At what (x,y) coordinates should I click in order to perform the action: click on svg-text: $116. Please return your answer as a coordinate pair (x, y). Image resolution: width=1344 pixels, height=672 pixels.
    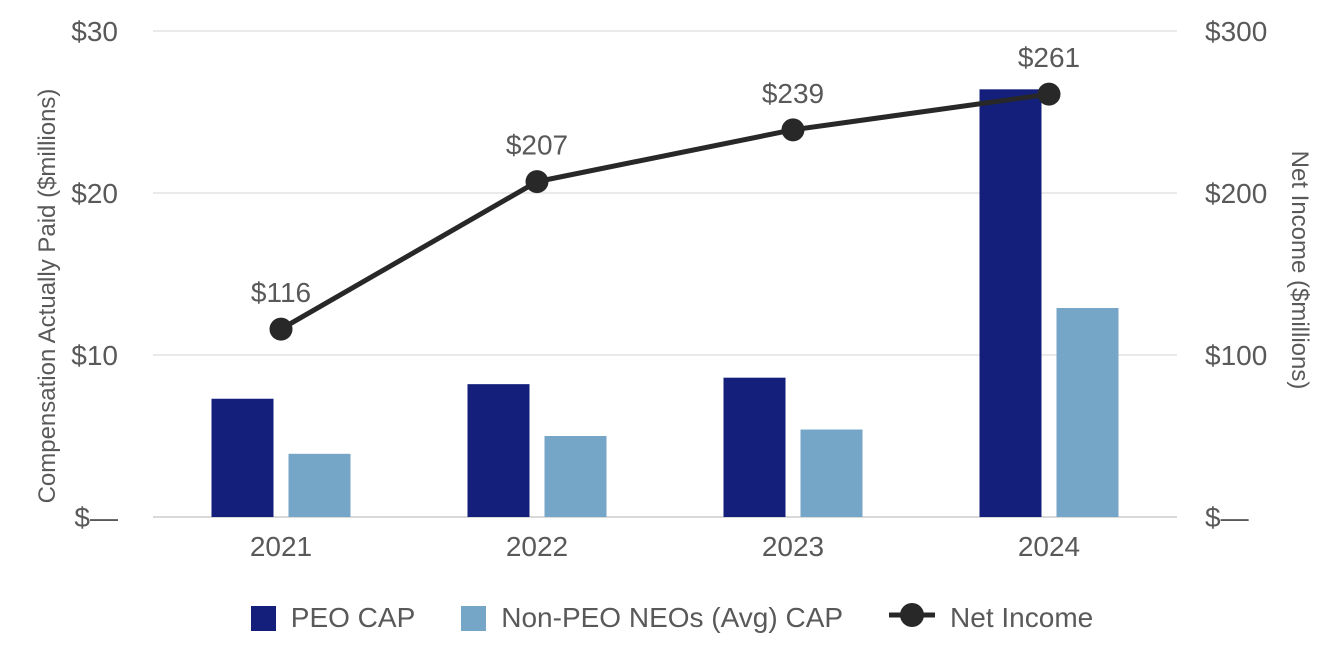
    Looking at the image, I should click on (281, 292).